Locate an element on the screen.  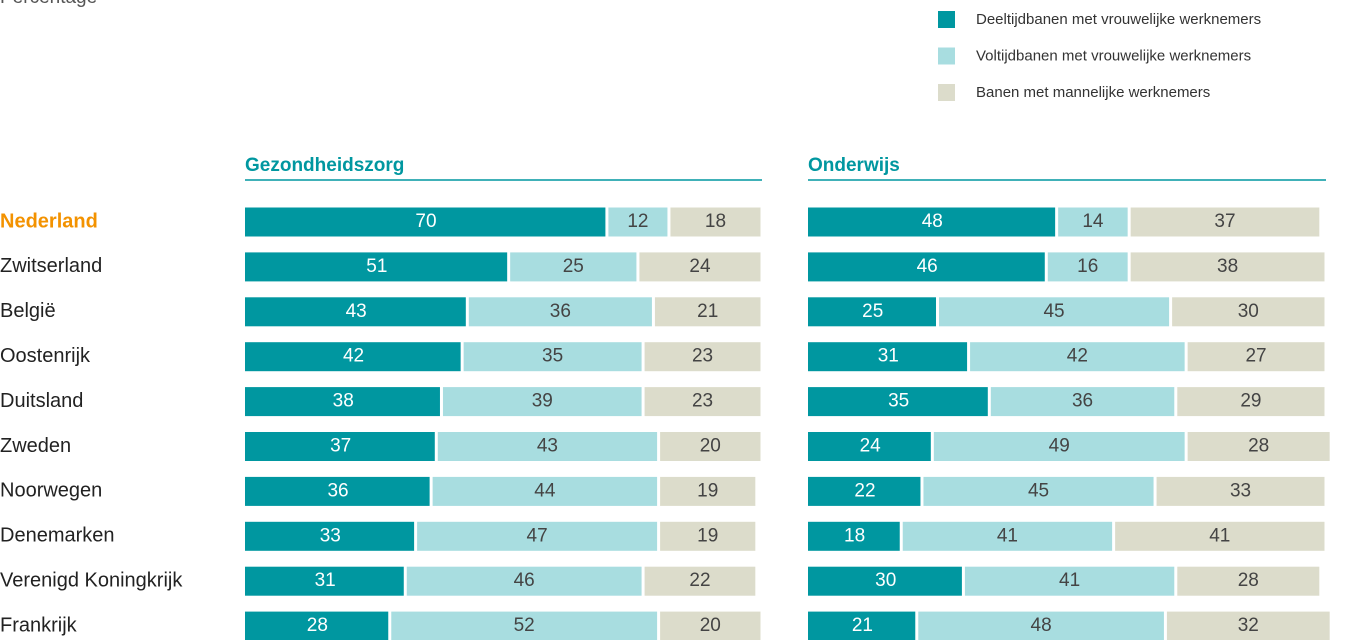
chart-subtitle: Percentage is located at coordinates (48, 4).